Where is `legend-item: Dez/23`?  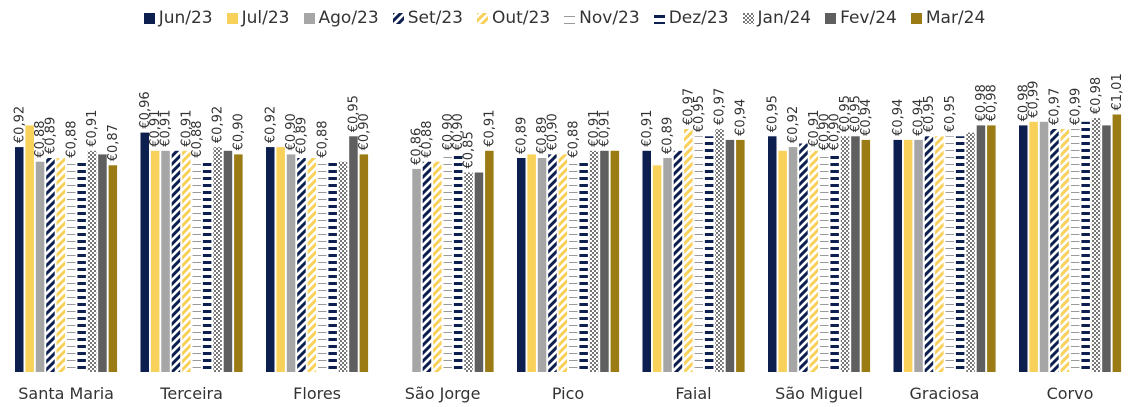
legend-item: Dez/23 is located at coordinates (691, 18).